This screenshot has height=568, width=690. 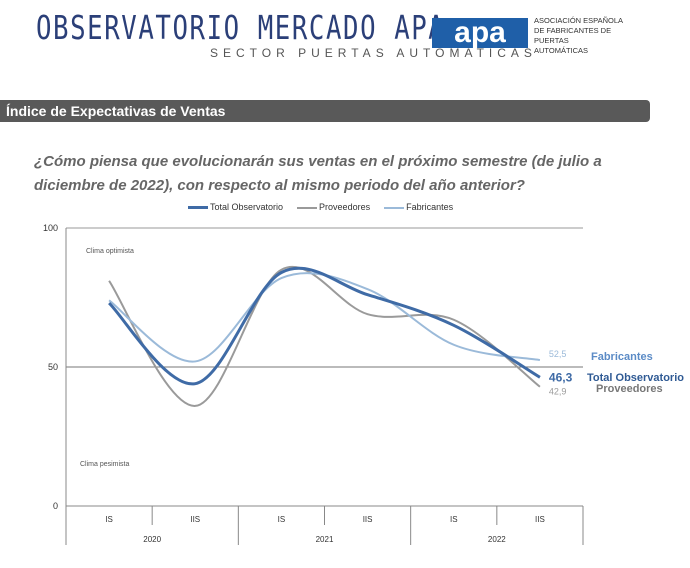 What do you see at coordinates (558, 392) in the screenshot?
I see `end-value-label: 42,9` at bounding box center [558, 392].